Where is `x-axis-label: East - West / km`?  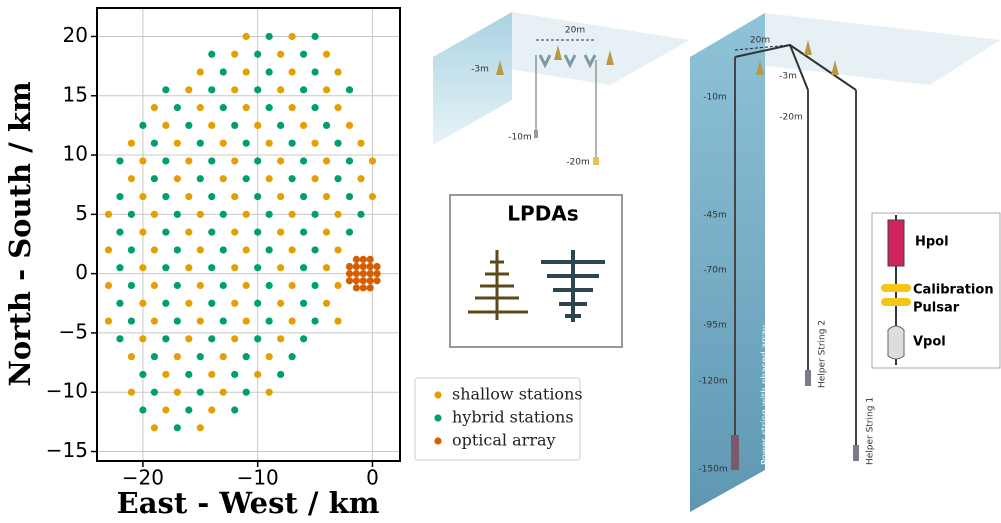 x-axis-label: East - West / km is located at coordinates (248, 503).